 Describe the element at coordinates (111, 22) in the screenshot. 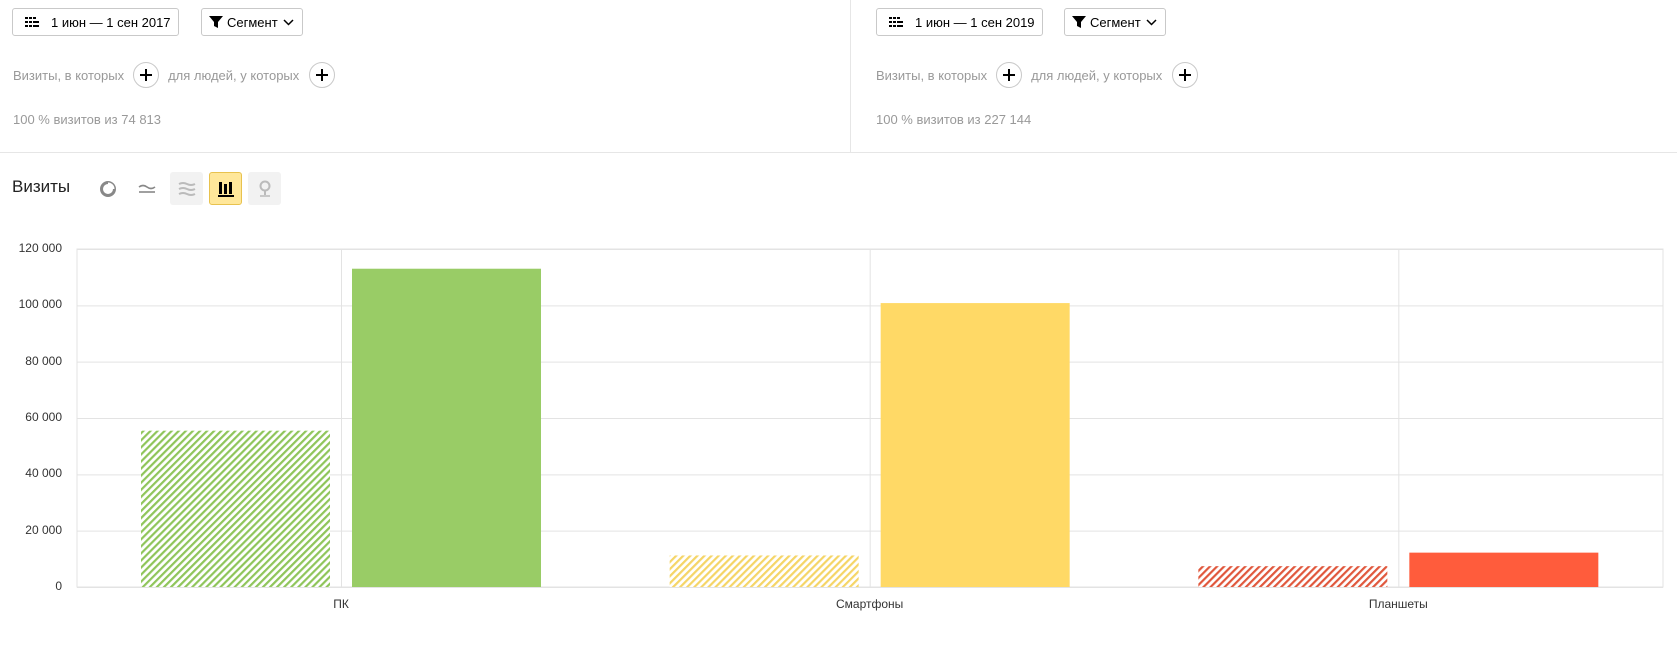

I see `date-range-label: 1 июн — 1 сен 2017` at that location.